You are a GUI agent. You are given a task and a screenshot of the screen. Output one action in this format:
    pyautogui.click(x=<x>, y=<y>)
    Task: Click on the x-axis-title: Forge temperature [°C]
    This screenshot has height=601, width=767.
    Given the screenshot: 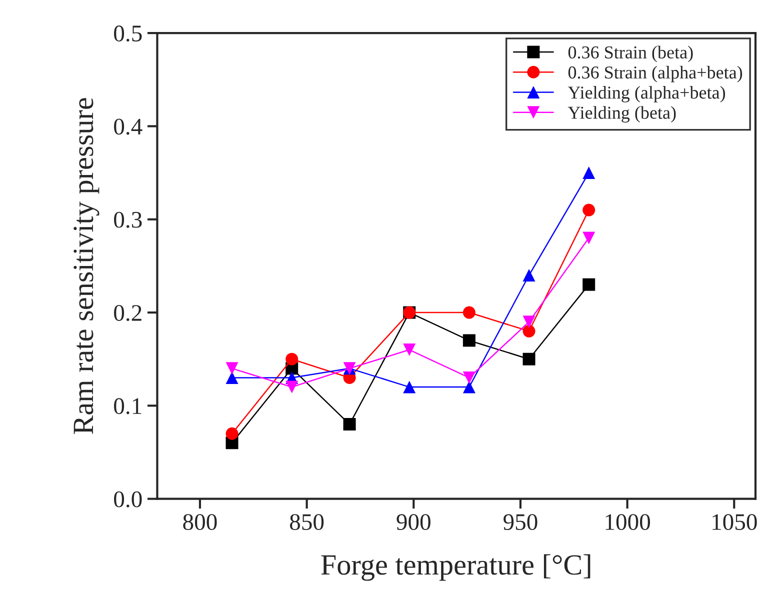 What is the action you would take?
    pyautogui.click(x=455, y=567)
    